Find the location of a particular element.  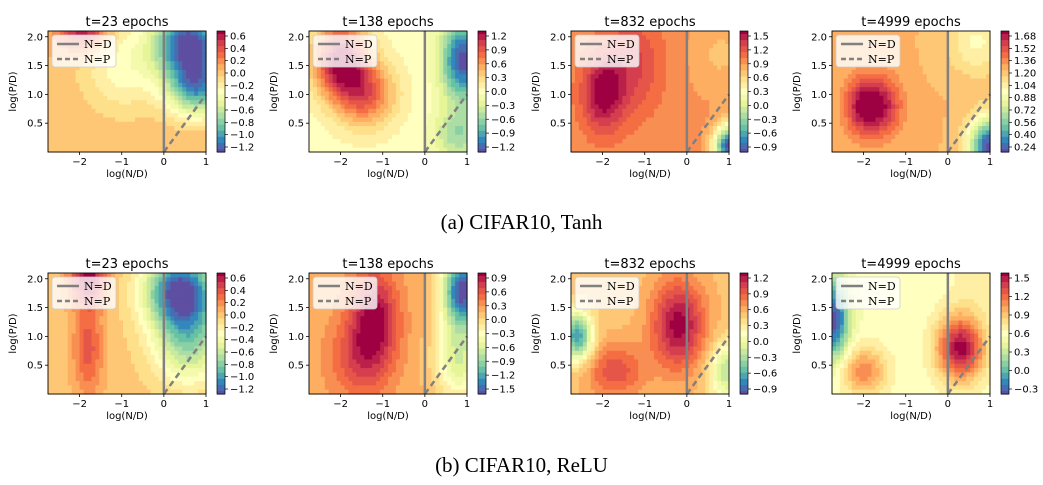

x-tick-label: 0 is located at coordinates (687, 162).